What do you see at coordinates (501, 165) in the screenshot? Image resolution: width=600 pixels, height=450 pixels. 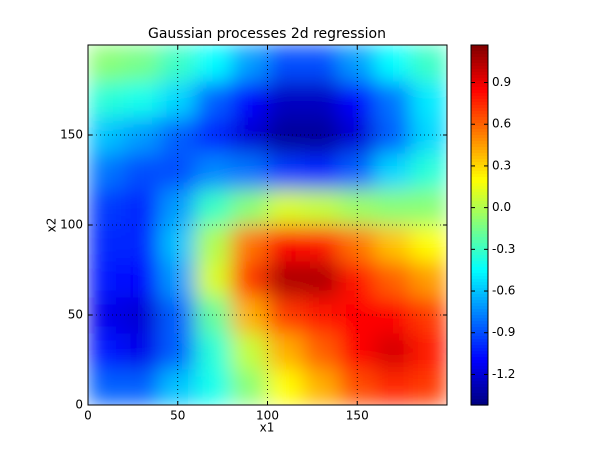 I see `colorbar-tick-label: 0.3` at bounding box center [501, 165].